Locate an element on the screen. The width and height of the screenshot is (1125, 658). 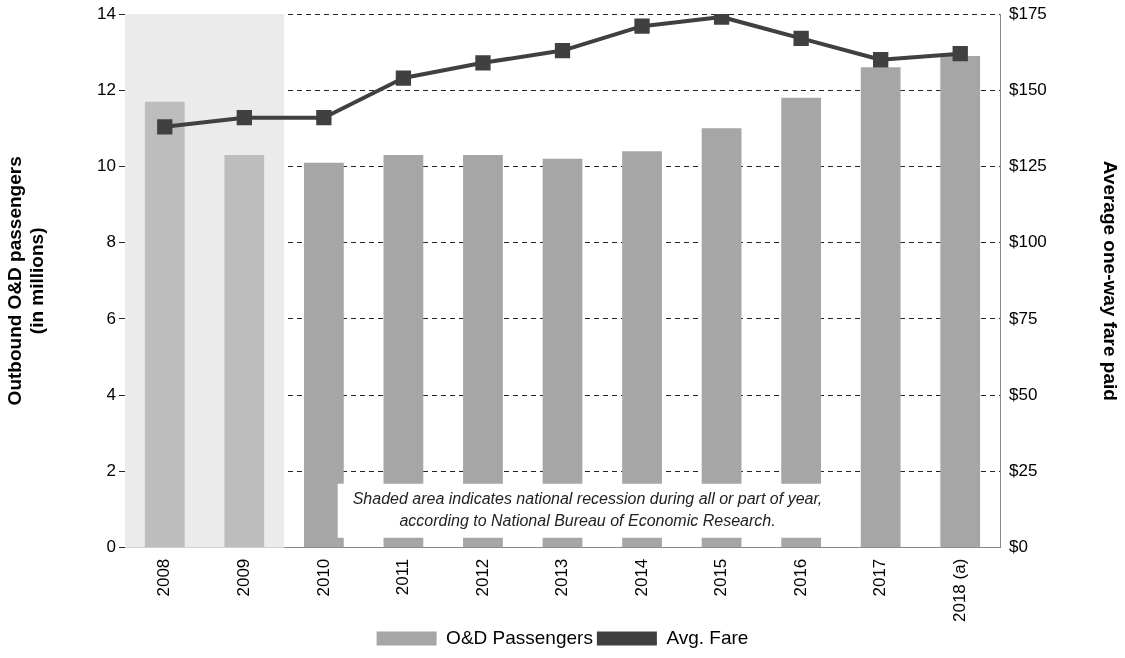
x-tick-label: 2010 is located at coordinates (323, 577).